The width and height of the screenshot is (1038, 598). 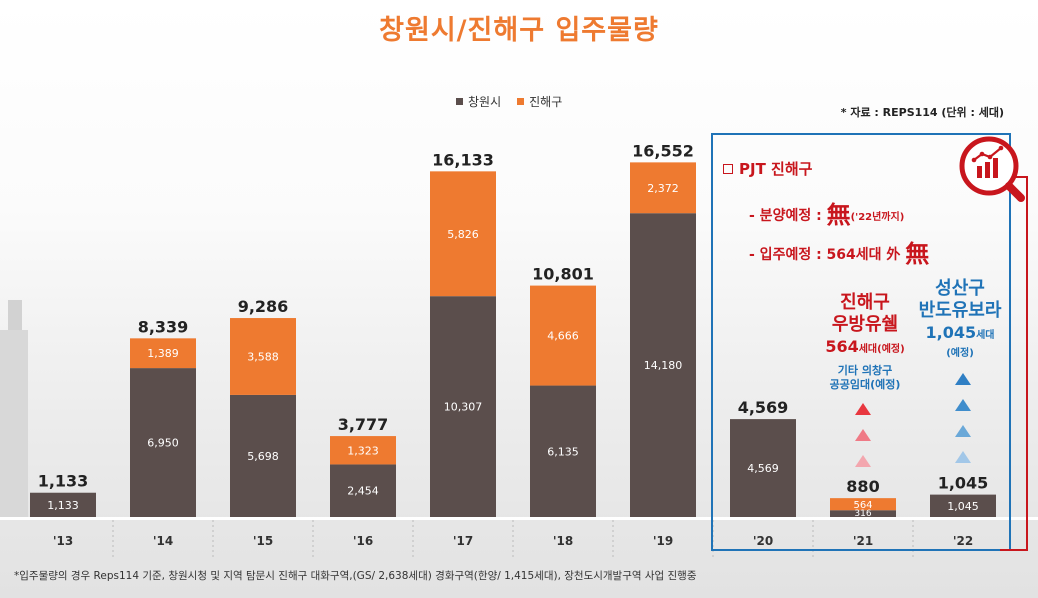 I want to click on data-label-jinhae: 4,666, so click(x=563, y=336).